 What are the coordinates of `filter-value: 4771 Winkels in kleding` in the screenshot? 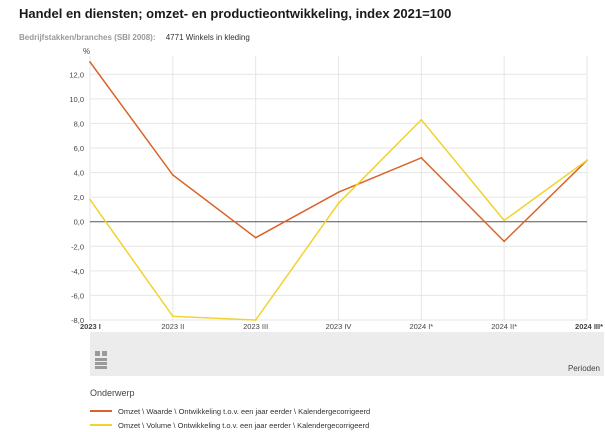 It's located at (207, 37).